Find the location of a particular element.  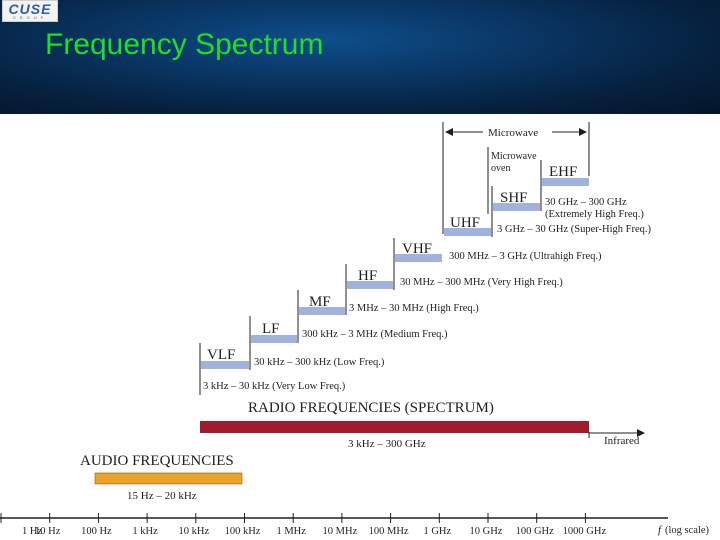

slide-title: Frequency Spectrum is located at coordinates (184, 44).